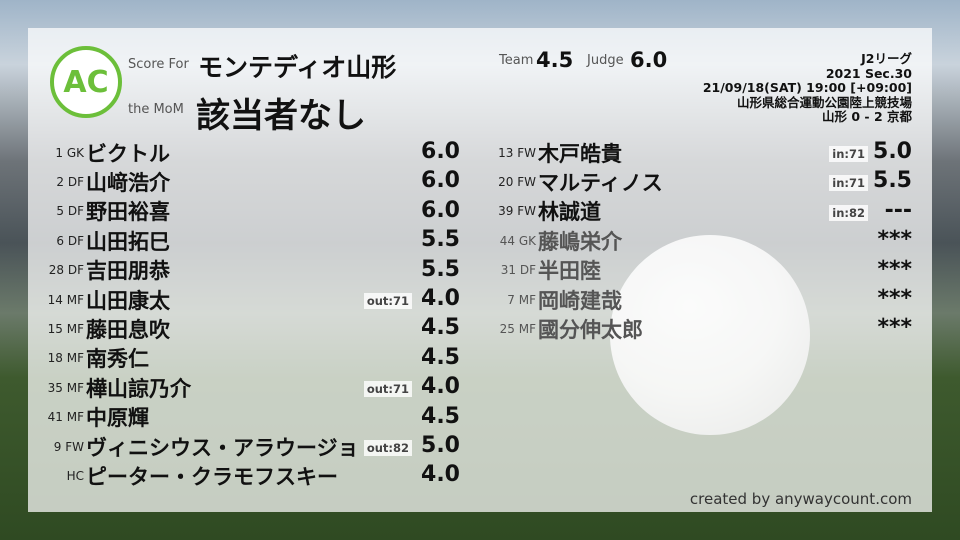  Describe the element at coordinates (886, 58) in the screenshot. I see `league: J2リーグ` at that location.